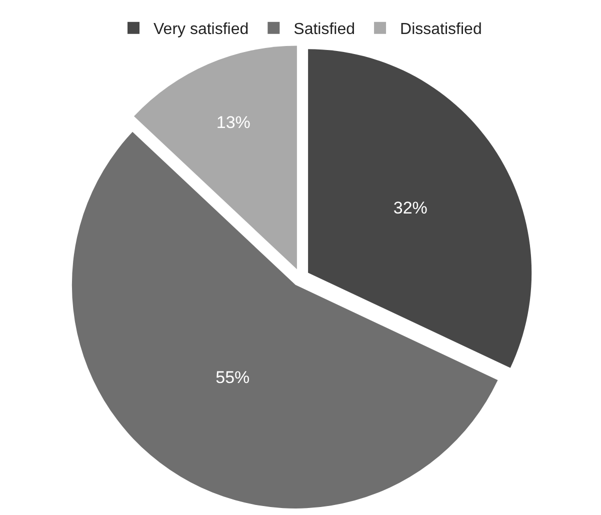 Image resolution: width=601 pixels, height=515 pixels. I want to click on legend-label: Dissatisfied, so click(441, 29).